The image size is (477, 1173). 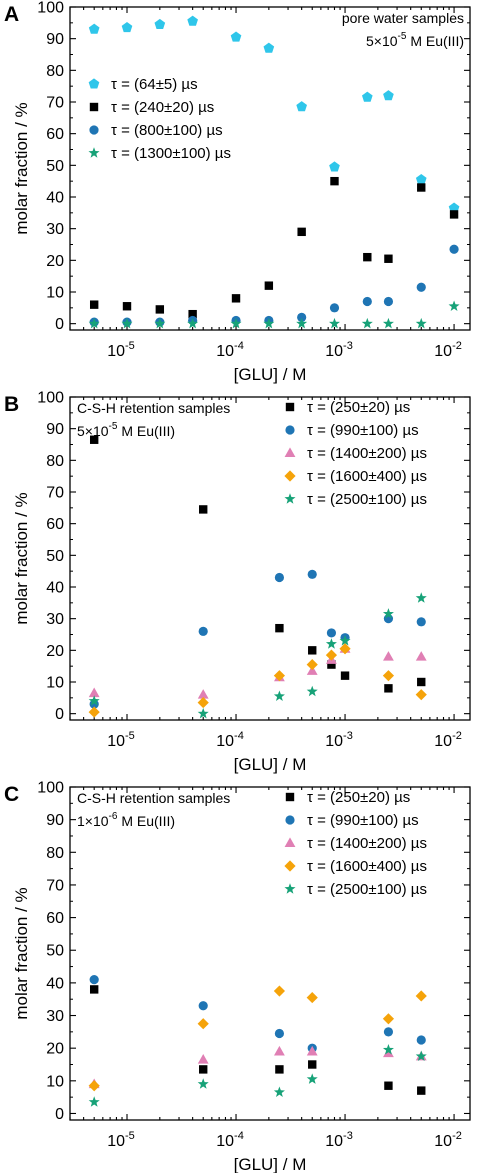 I want to click on legend-label: τ = (64±5) µs, so click(x=154, y=84).